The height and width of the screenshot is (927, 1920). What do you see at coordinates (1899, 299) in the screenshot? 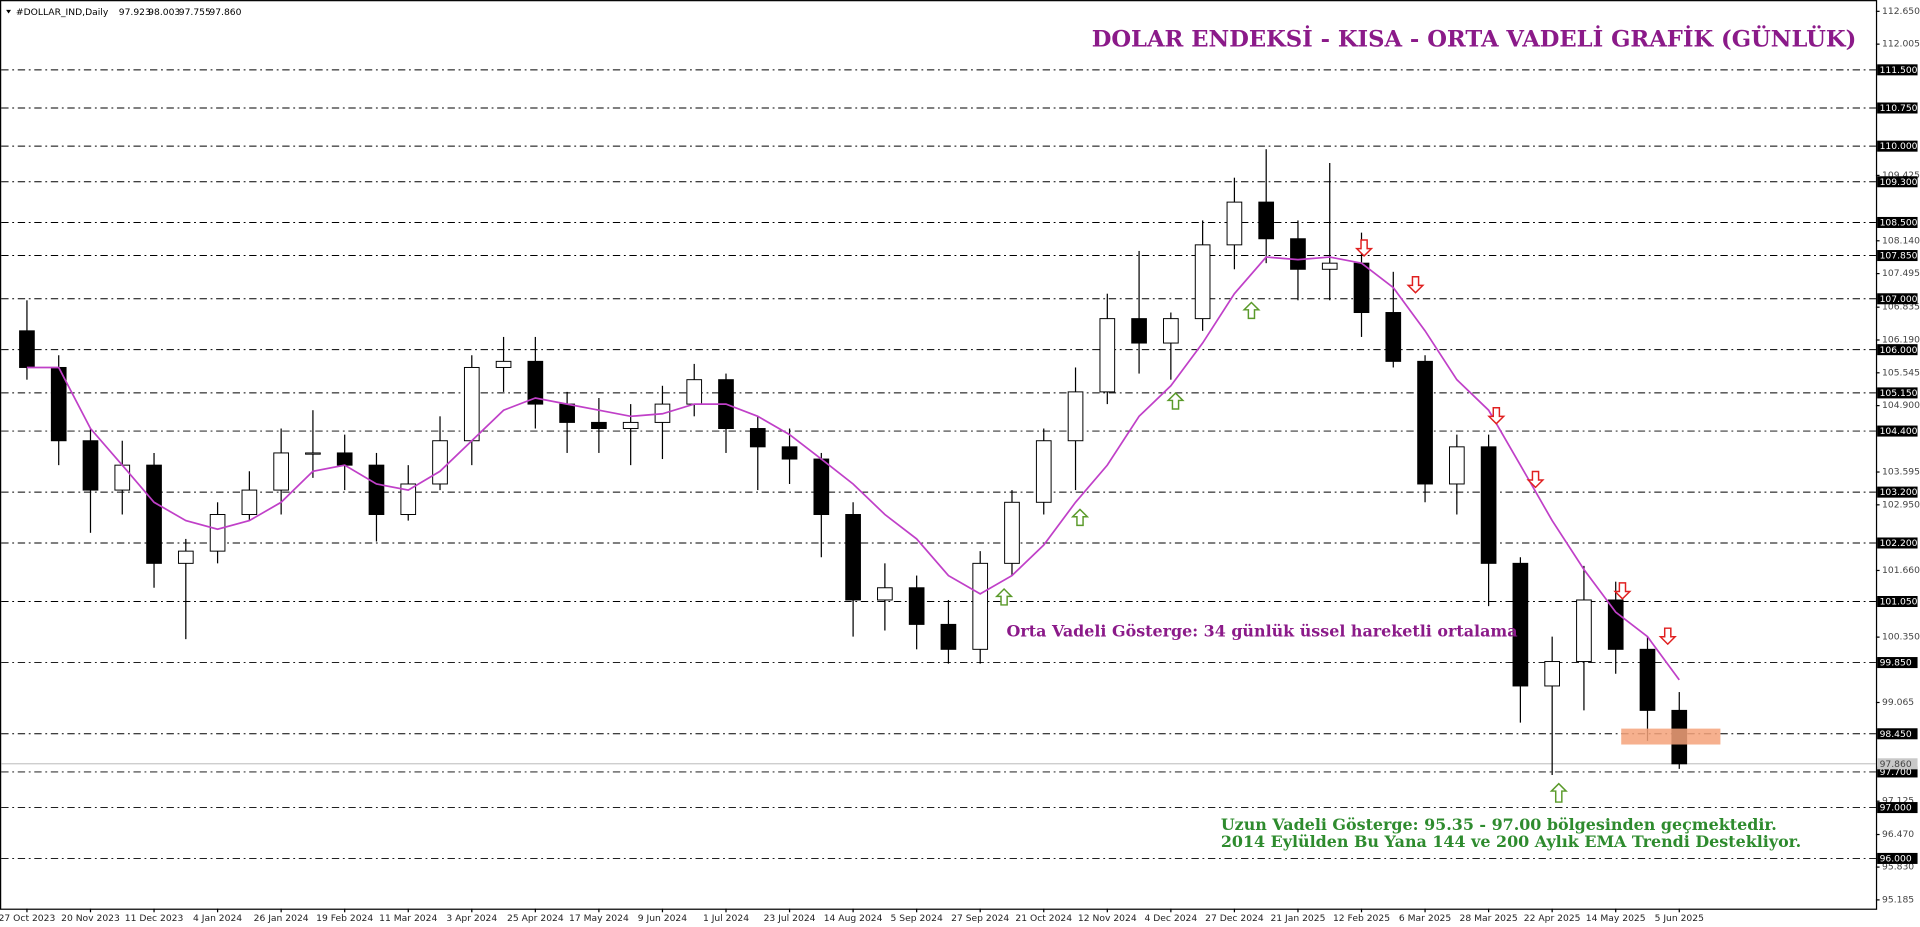
I see `level-label: 107.000` at bounding box center [1899, 299].